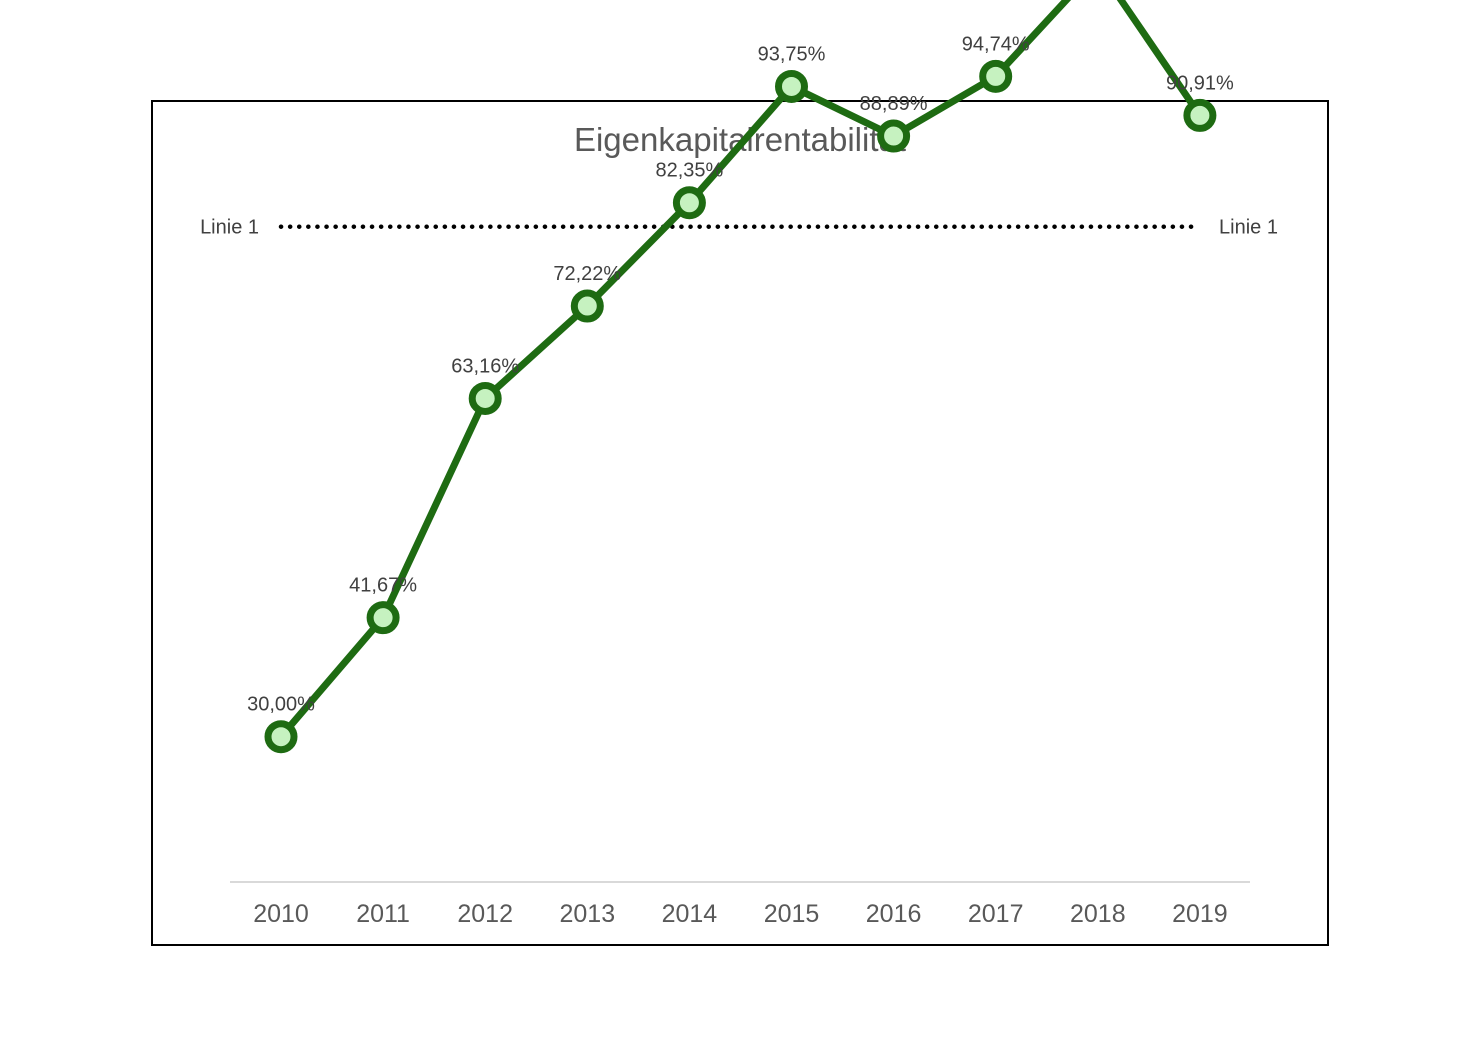  What do you see at coordinates (485, 914) in the screenshot?
I see `x-tick-label: 2012` at bounding box center [485, 914].